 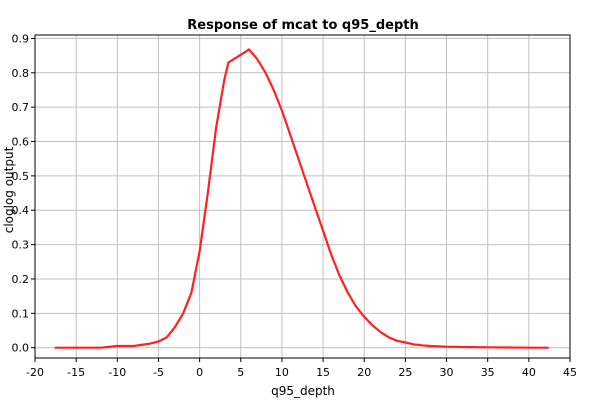 I want to click on x-tick-label: 10, so click(x=282, y=372).